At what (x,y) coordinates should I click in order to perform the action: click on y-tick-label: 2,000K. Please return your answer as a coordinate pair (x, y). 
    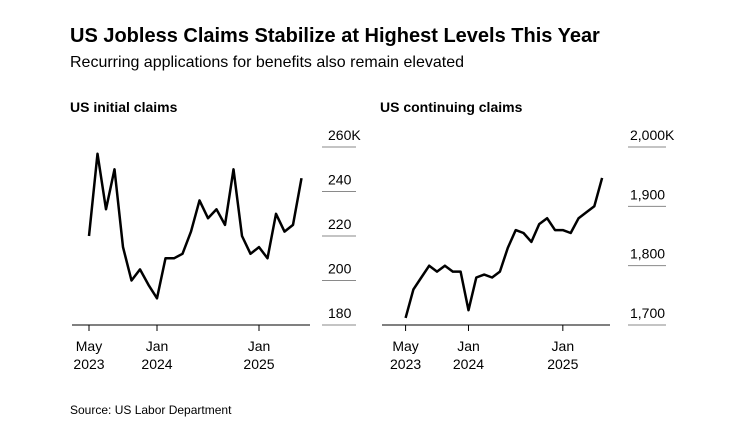
    Looking at the image, I should click on (652, 135).